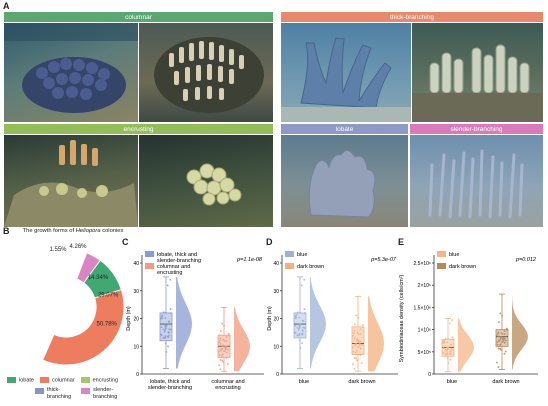 Image resolution: width=548 pixels, height=406 pixels. Describe the element at coordinates (59, 393) in the screenshot. I see `legend-thick-branching-label: thick- branching` at that location.